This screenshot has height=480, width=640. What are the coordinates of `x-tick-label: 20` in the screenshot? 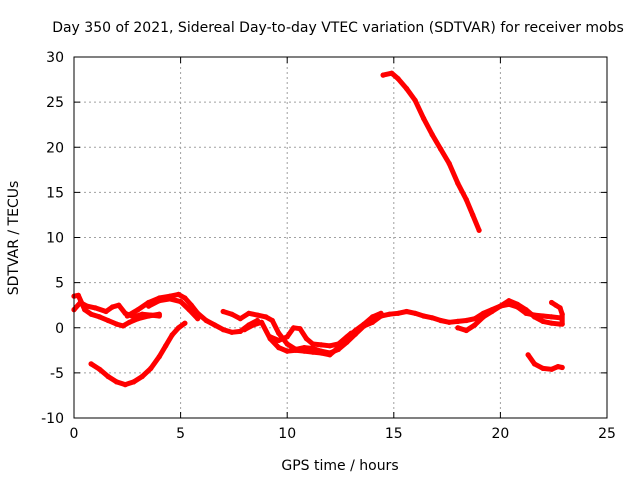 It's located at (500, 434).